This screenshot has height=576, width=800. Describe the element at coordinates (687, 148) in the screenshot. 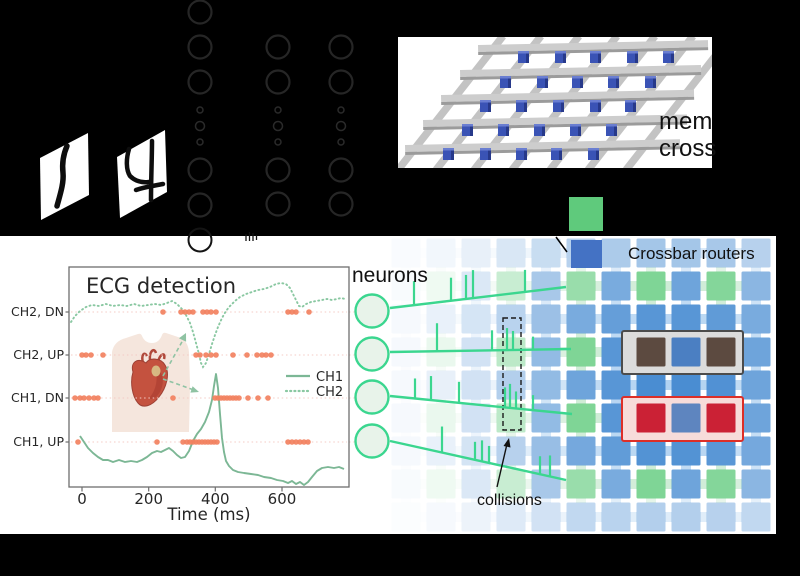

I see `crossbar-label-line2: cross` at that location.